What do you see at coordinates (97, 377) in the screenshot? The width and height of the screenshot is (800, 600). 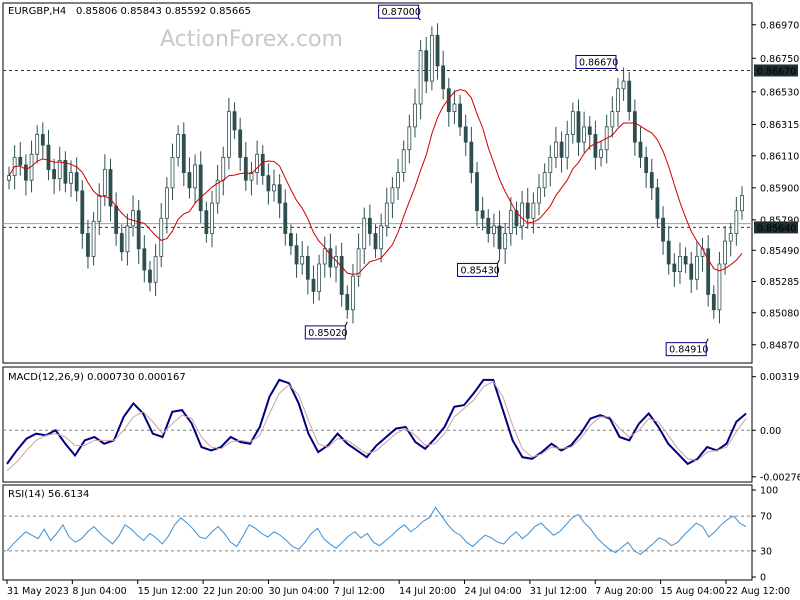 I see `macd-title: MACD(12,26,9) 0.000730 0.000167` at bounding box center [97, 377].